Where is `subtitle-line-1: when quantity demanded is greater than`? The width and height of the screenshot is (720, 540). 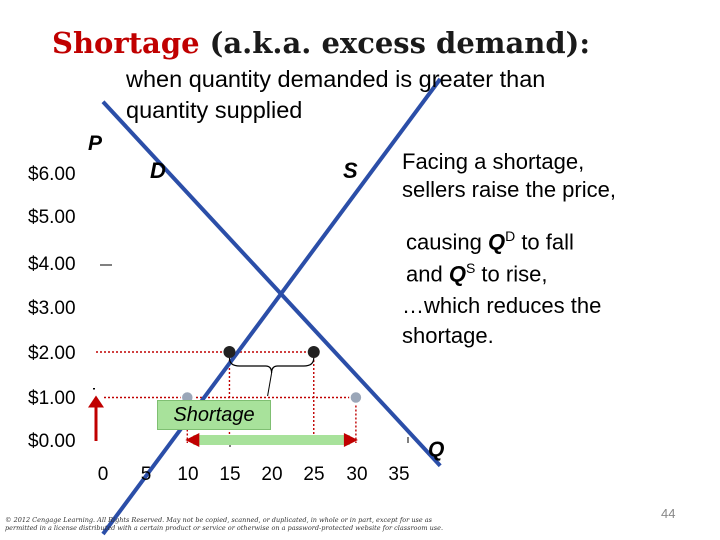 subtitle-line-1: when quantity demanded is greater than is located at coordinates (336, 79).